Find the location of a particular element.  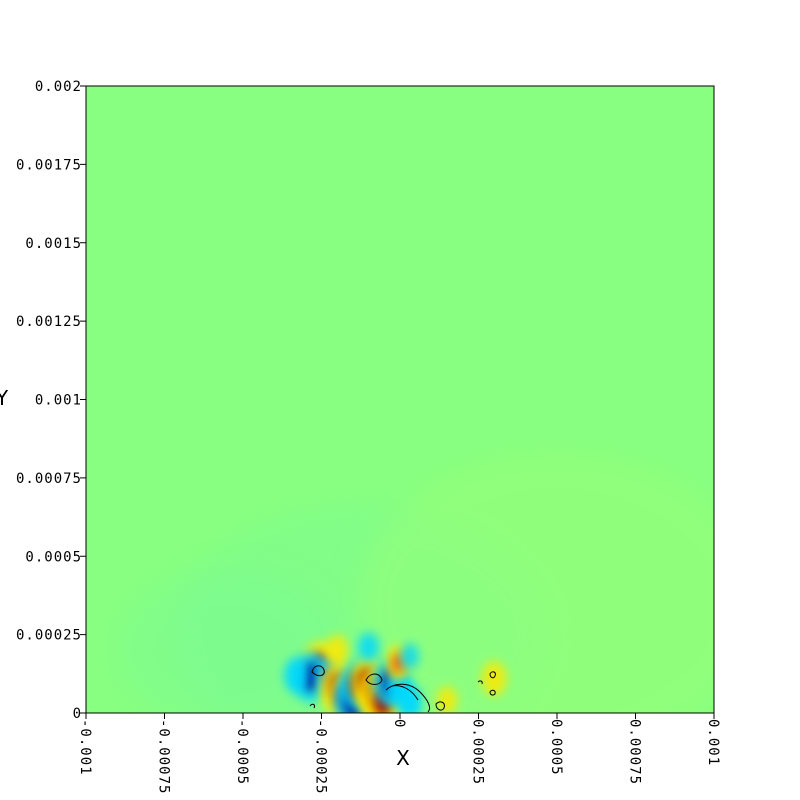

y-tick-label-2: 0.0005 is located at coordinates (53, 557).